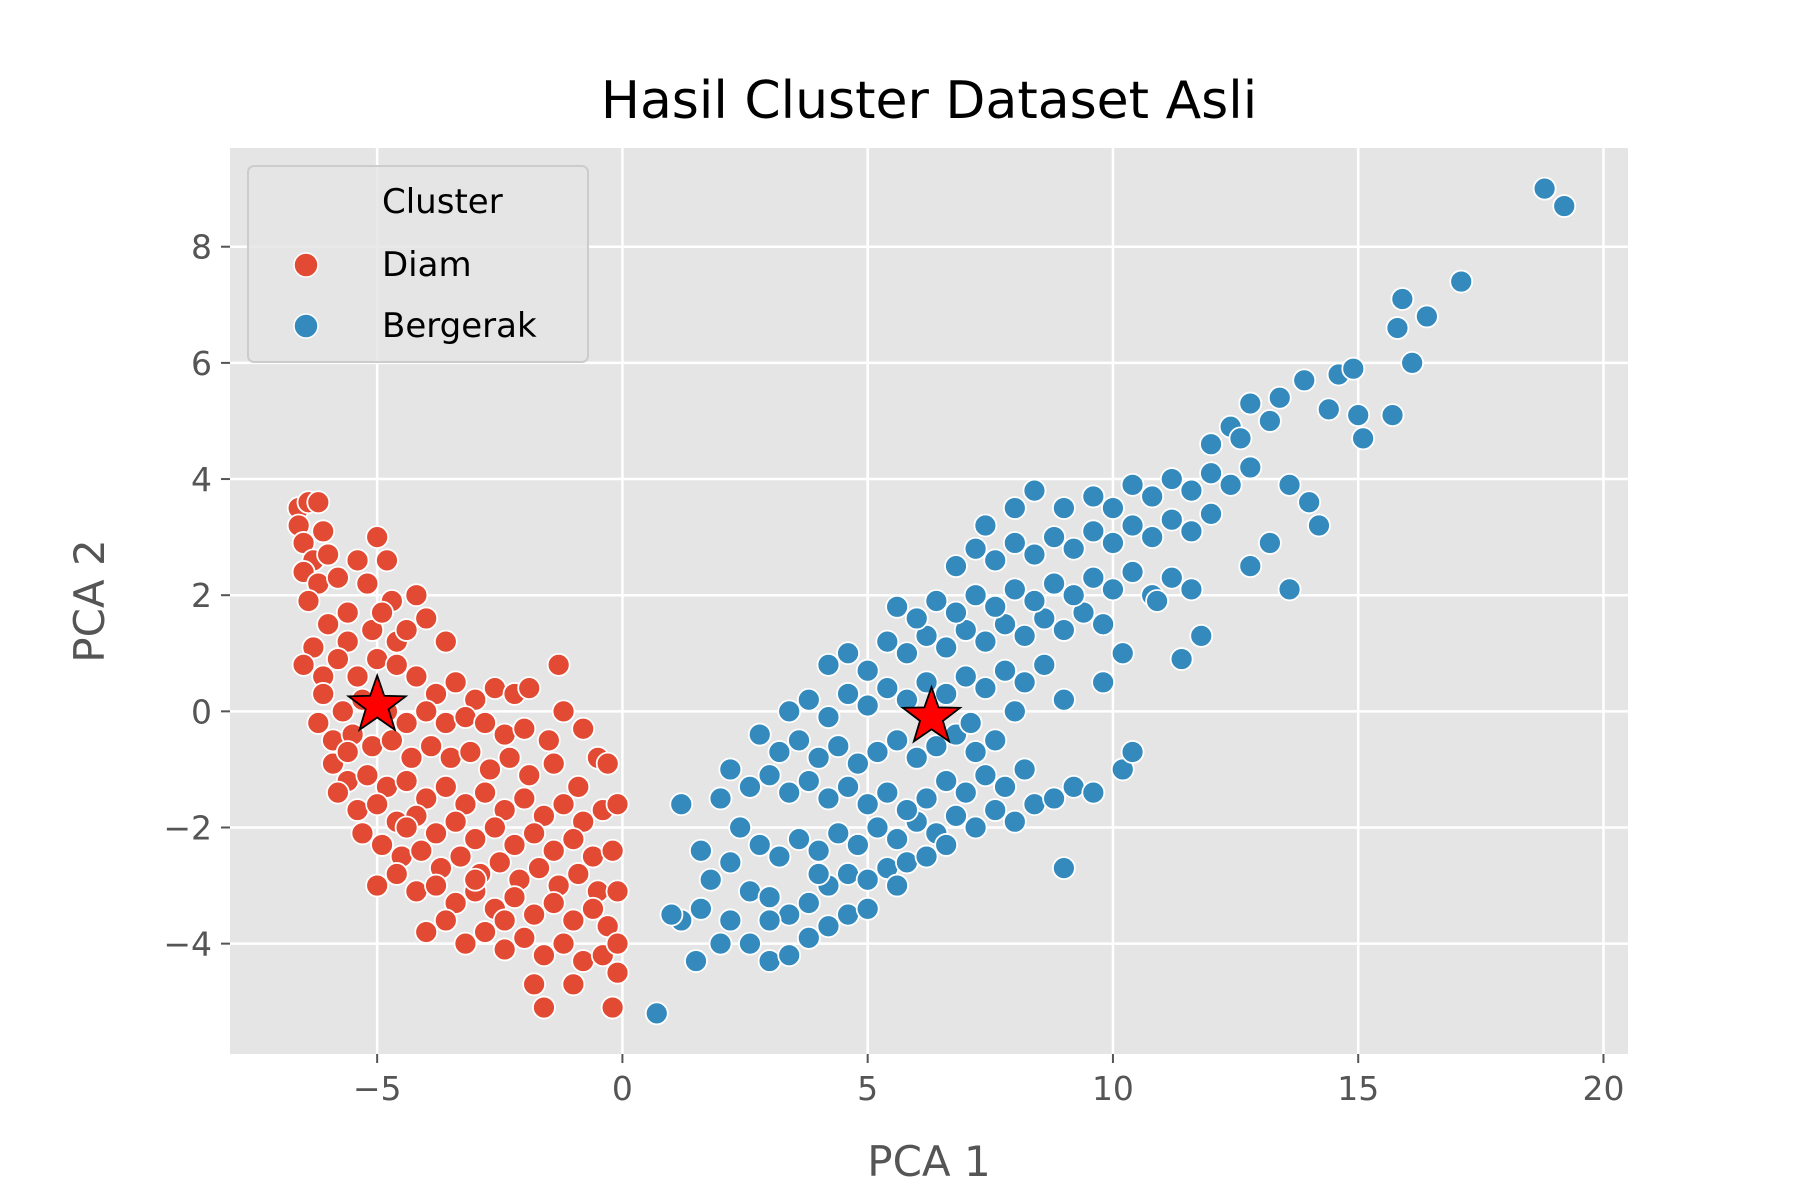  I want to click on y-tick-label: 2, so click(201, 595).